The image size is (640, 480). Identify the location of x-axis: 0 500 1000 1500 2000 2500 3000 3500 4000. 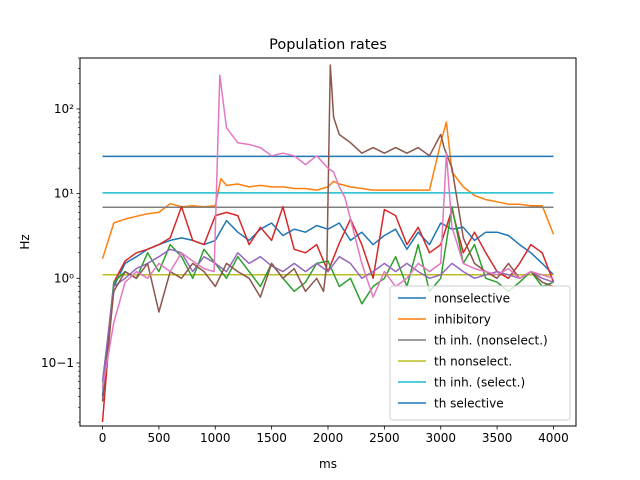
(334, 435).